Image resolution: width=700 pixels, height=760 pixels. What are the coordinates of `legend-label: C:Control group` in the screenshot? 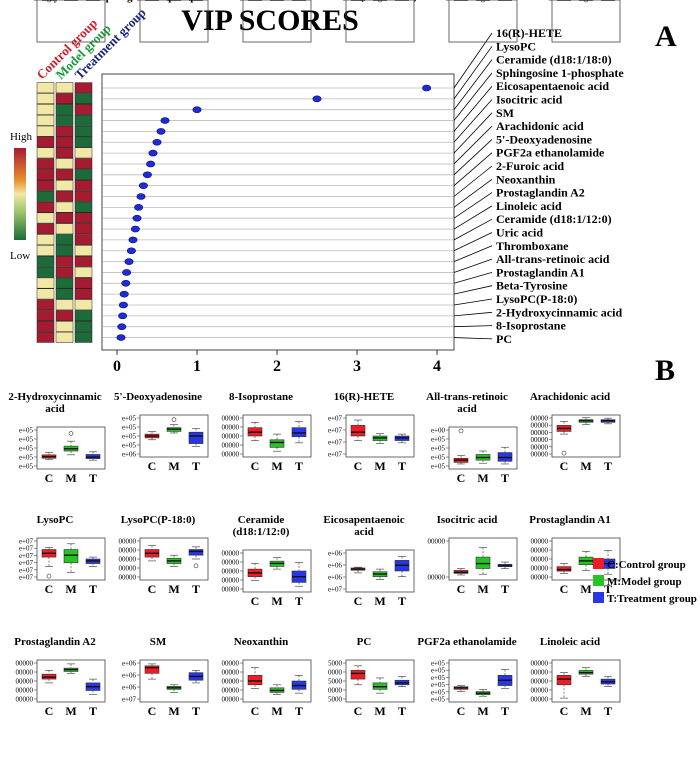 It's located at (646, 565).